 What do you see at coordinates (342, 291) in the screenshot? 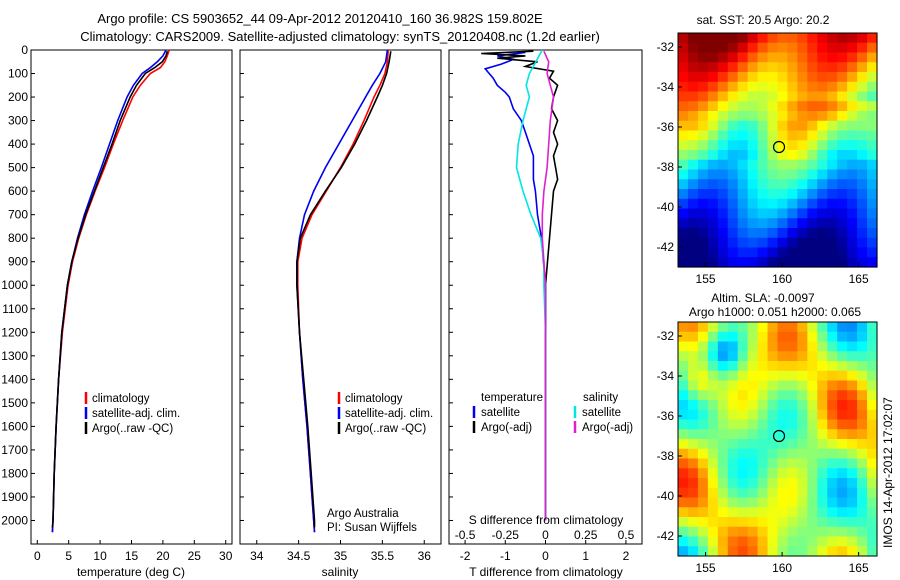
I see `salinity-line-climatology` at bounding box center [342, 291].